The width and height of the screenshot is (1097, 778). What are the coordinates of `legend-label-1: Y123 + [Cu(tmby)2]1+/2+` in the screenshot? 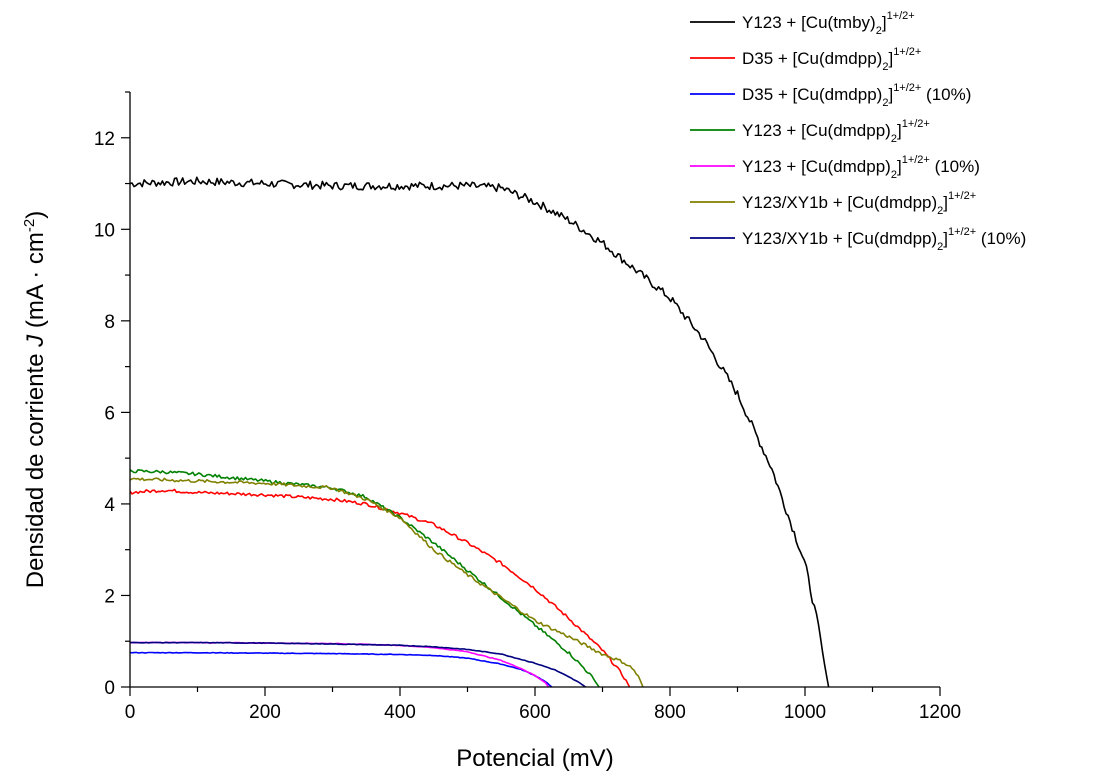 It's located at (828, 23).